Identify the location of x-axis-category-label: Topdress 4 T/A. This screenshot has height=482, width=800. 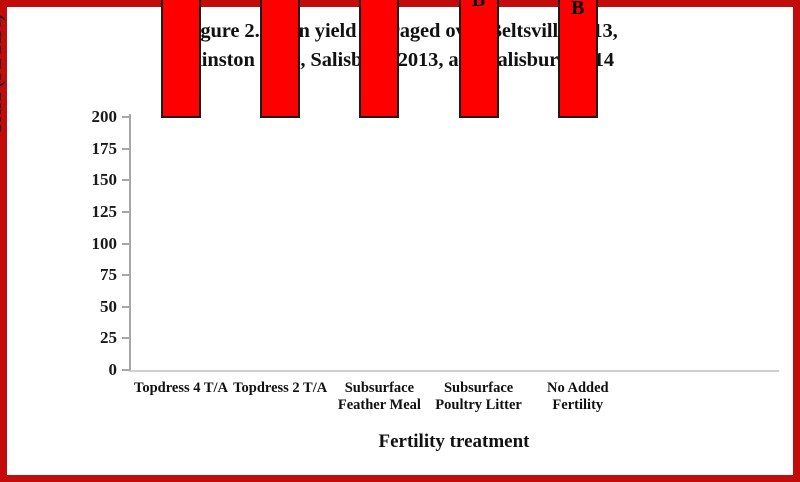
(181, 388).